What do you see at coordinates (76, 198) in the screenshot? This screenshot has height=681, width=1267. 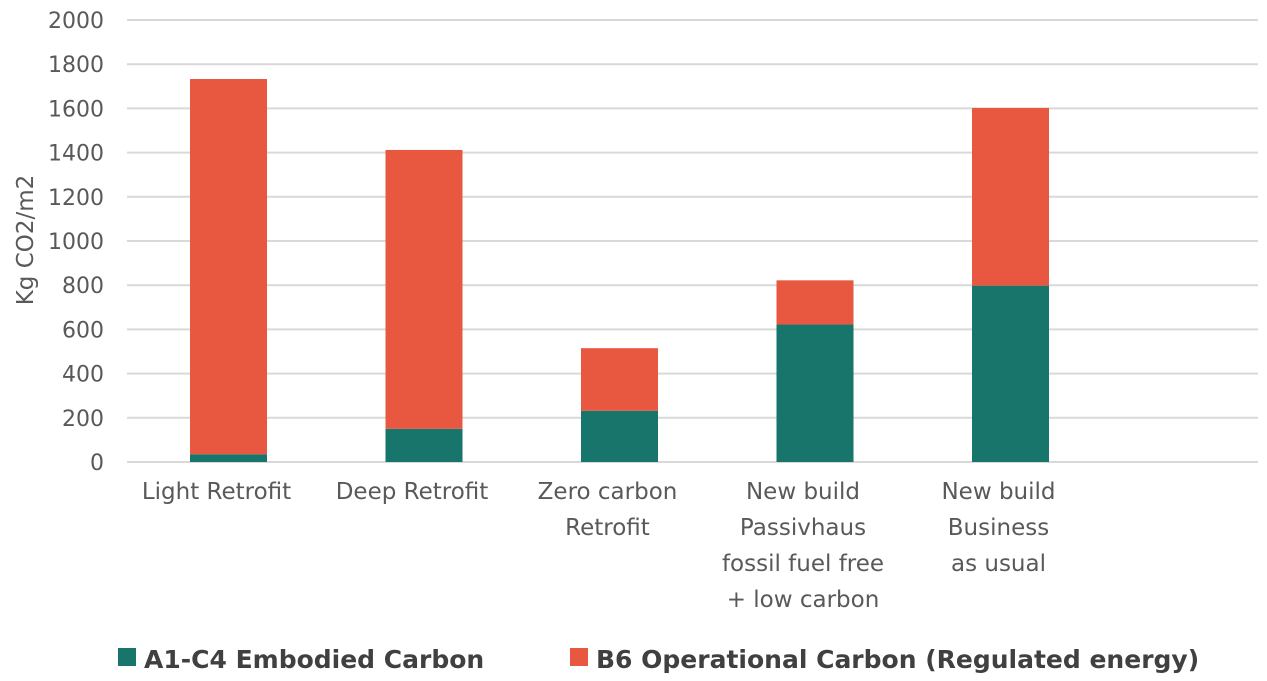 I see `y-tick-label: 1200` at bounding box center [76, 198].